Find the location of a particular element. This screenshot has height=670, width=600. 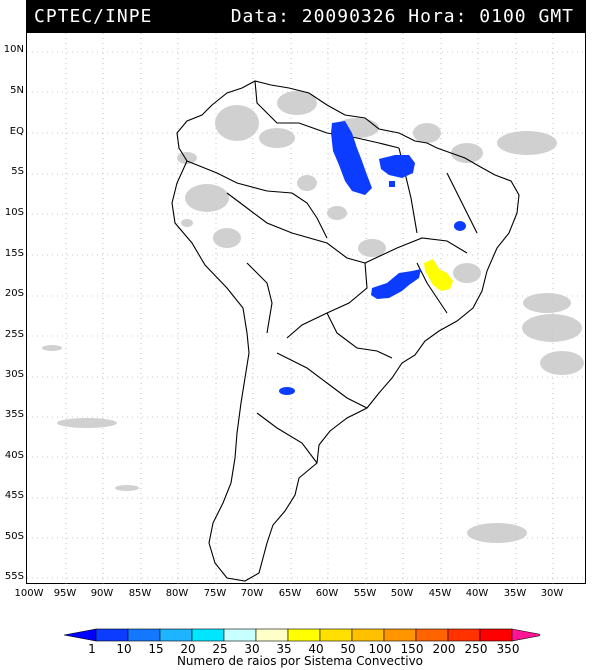

lat-label-55s: 55S is located at coordinates (14, 576).